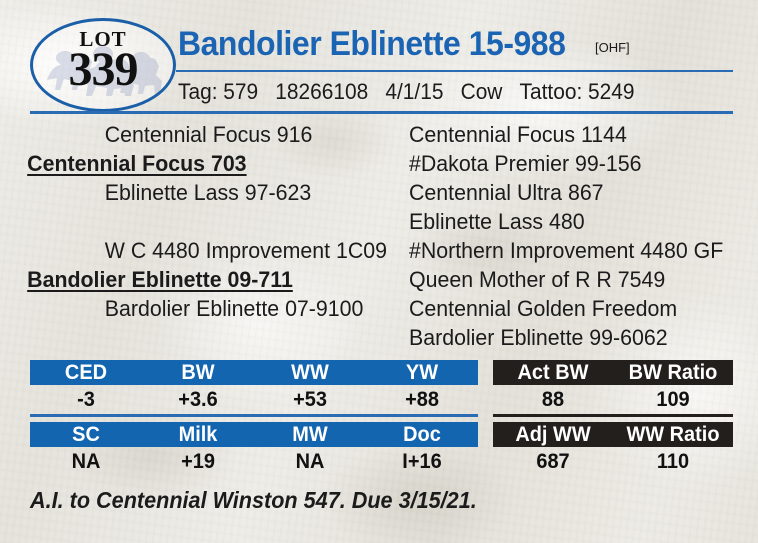 This screenshot has height=543, width=758. What do you see at coordinates (372, 44) in the screenshot?
I see `animal-name: Bandolier Eblinette 15-988` at bounding box center [372, 44].